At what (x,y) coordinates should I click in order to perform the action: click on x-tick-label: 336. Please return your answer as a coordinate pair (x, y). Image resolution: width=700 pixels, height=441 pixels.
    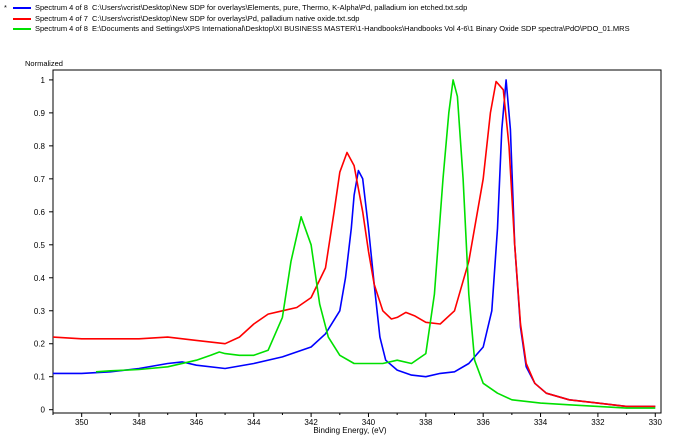
    Looking at the image, I should click on (484, 422).